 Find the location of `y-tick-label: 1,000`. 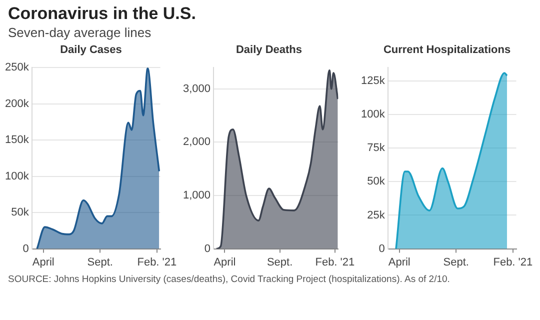

y-tick-label: 1,000 is located at coordinates (196, 196).